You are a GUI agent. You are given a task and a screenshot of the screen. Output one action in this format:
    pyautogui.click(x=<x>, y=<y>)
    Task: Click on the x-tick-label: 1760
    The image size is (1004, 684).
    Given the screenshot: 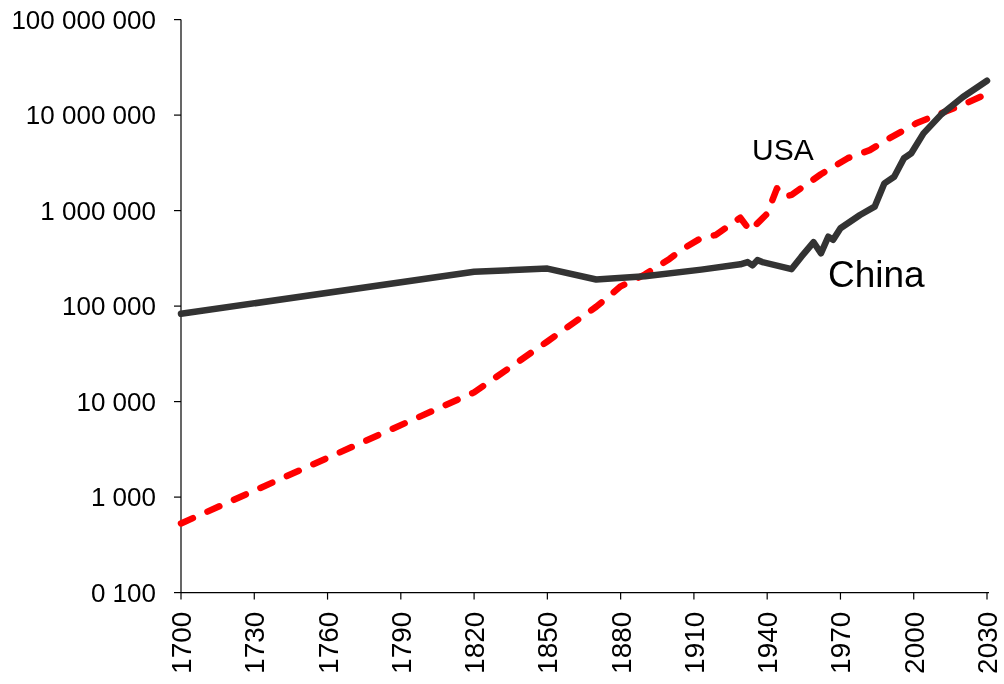 What is the action you would take?
    pyautogui.click(x=328, y=642)
    